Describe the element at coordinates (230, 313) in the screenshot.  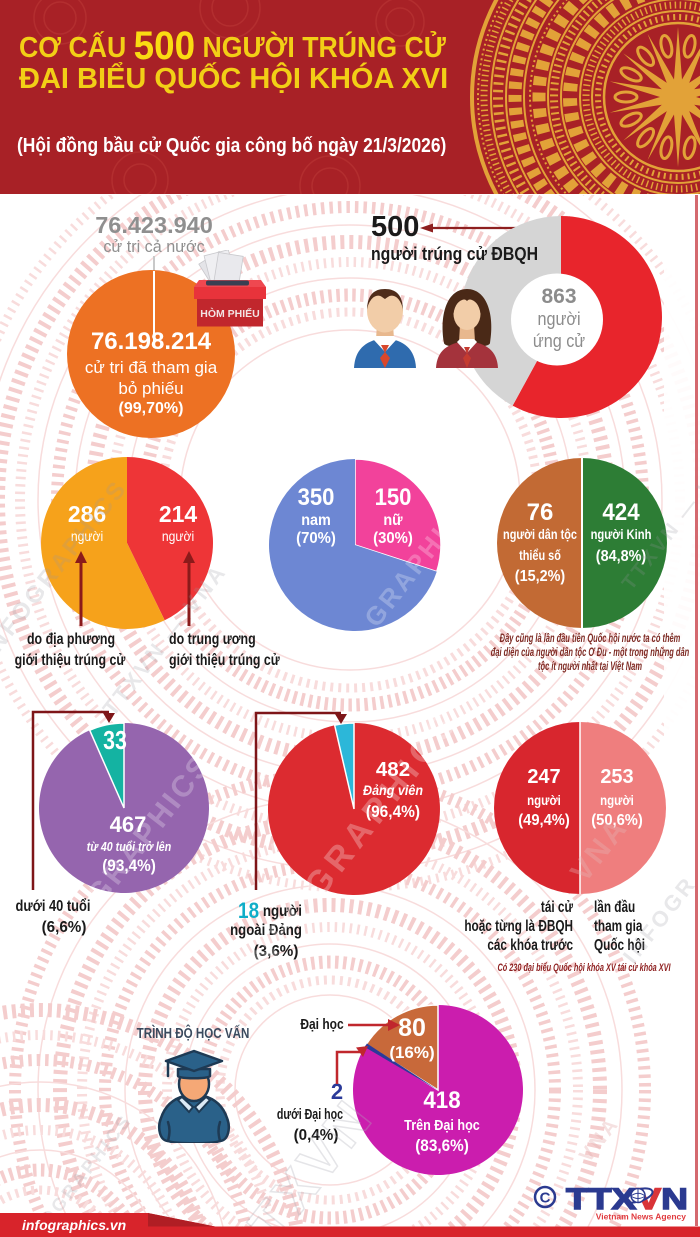
I see `svg-text: HÒM PHIẾU` at that location.